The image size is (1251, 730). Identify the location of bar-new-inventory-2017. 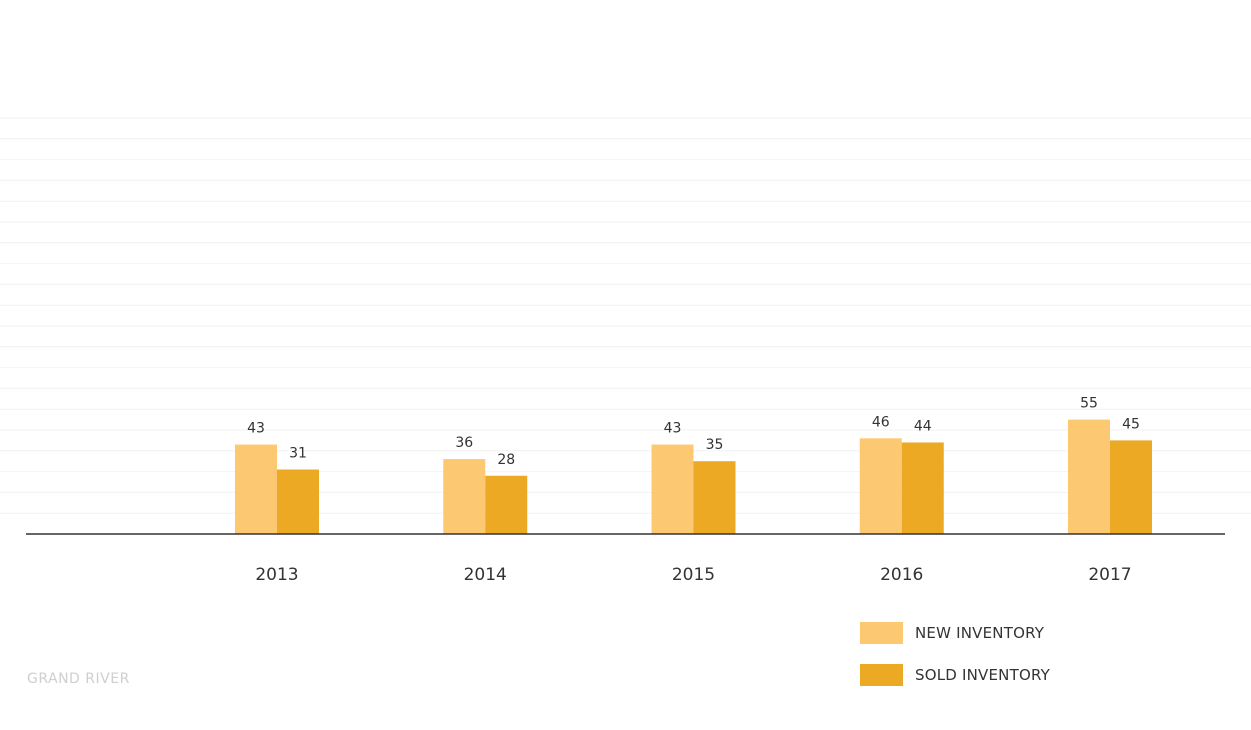
(1089, 476).